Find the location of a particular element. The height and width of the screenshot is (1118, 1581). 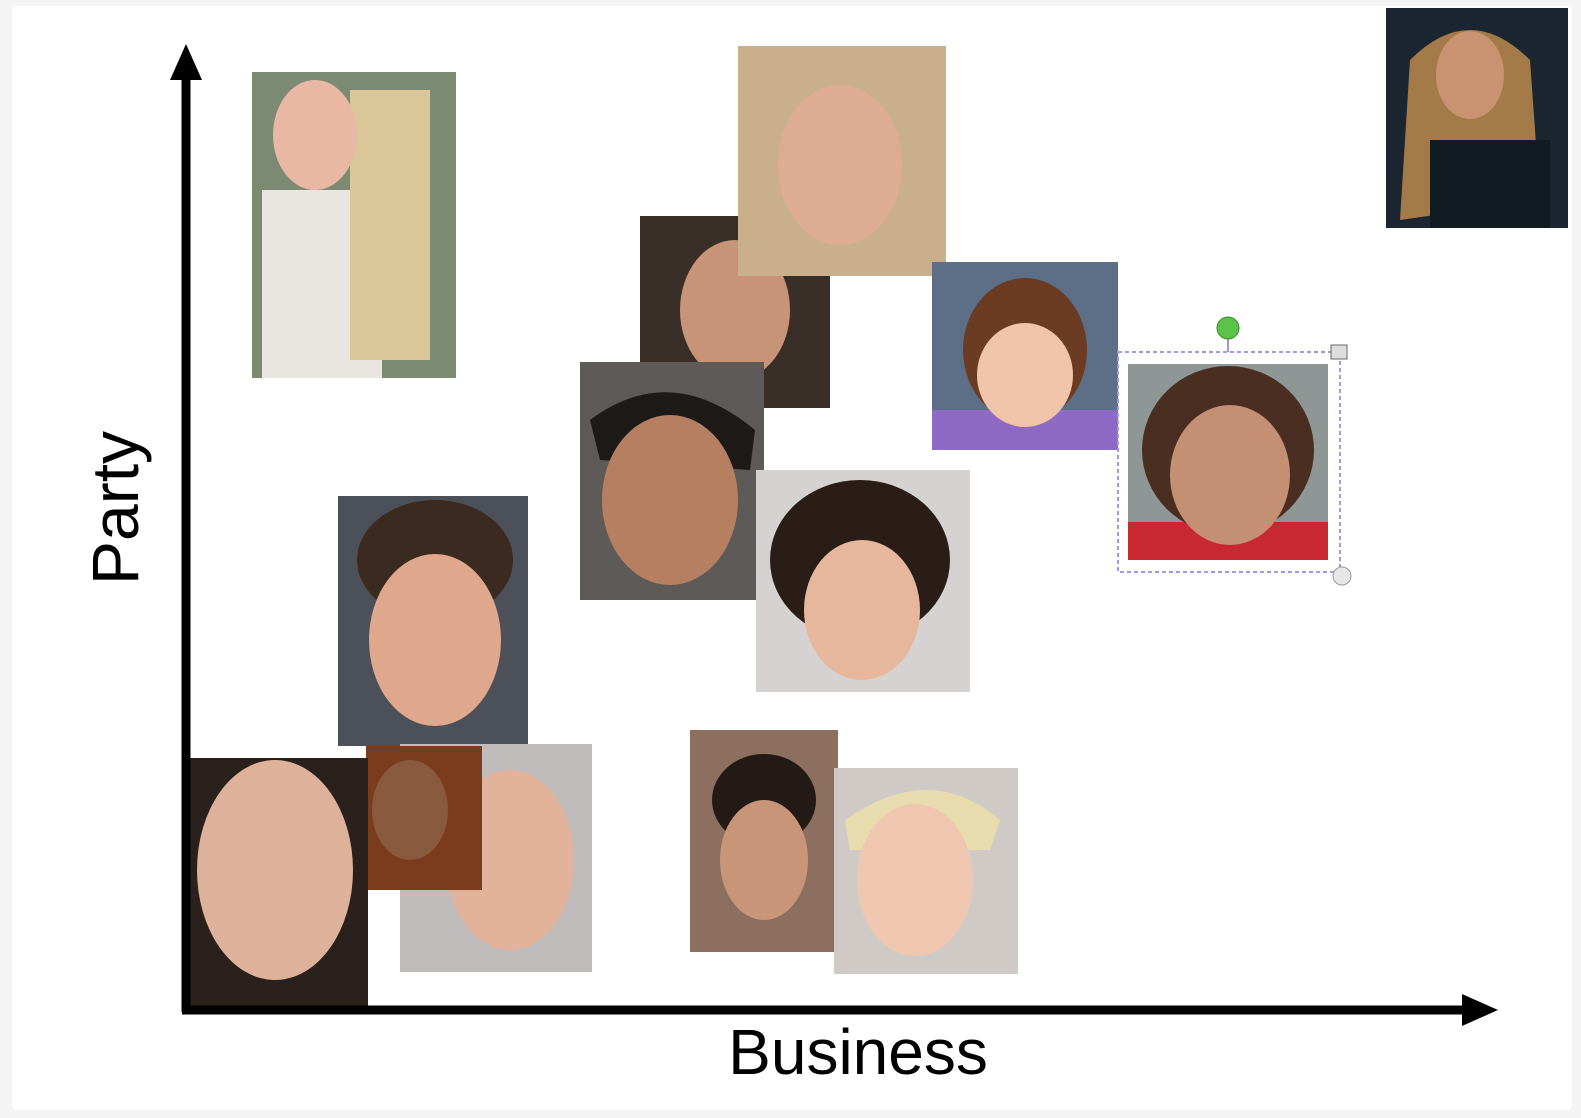

x-axis-label: Business is located at coordinates (858, 1052).